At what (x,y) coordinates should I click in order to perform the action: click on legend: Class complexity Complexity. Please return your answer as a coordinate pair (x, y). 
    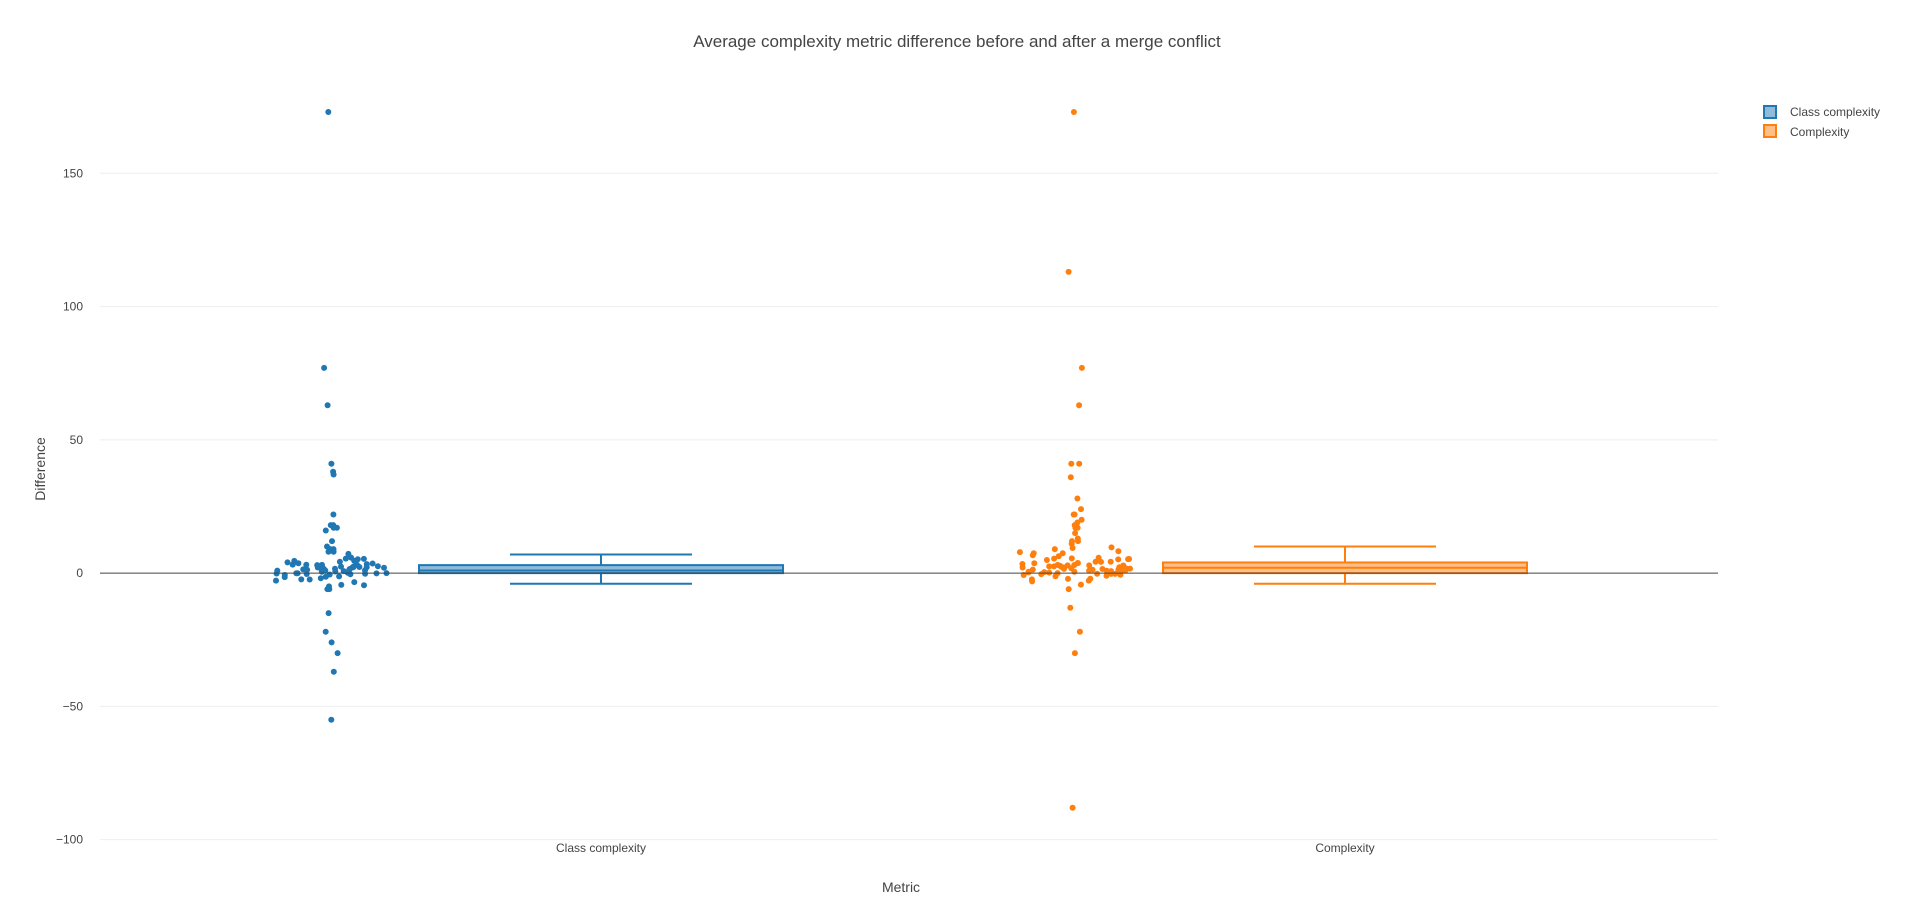
    Looking at the image, I should click on (1821, 122).